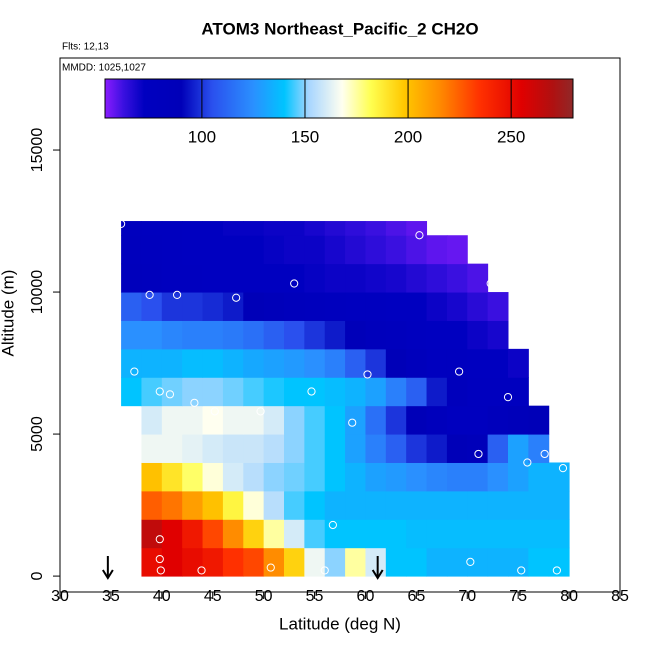  I want to click on y-tick-label: 15000, so click(37, 150).